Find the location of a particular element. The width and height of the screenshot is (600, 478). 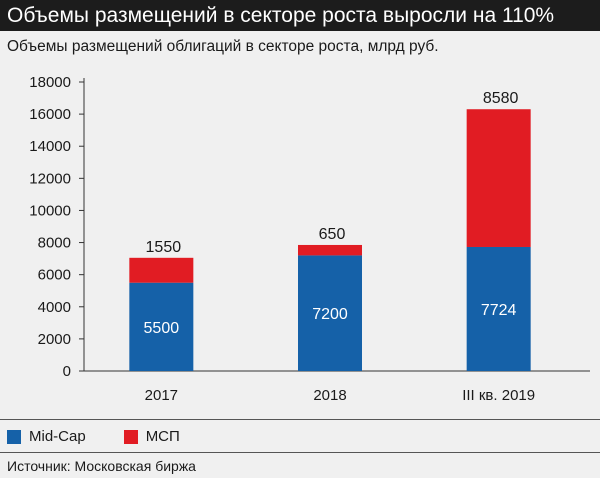

legend-item-msp: МСП is located at coordinates (151, 436).